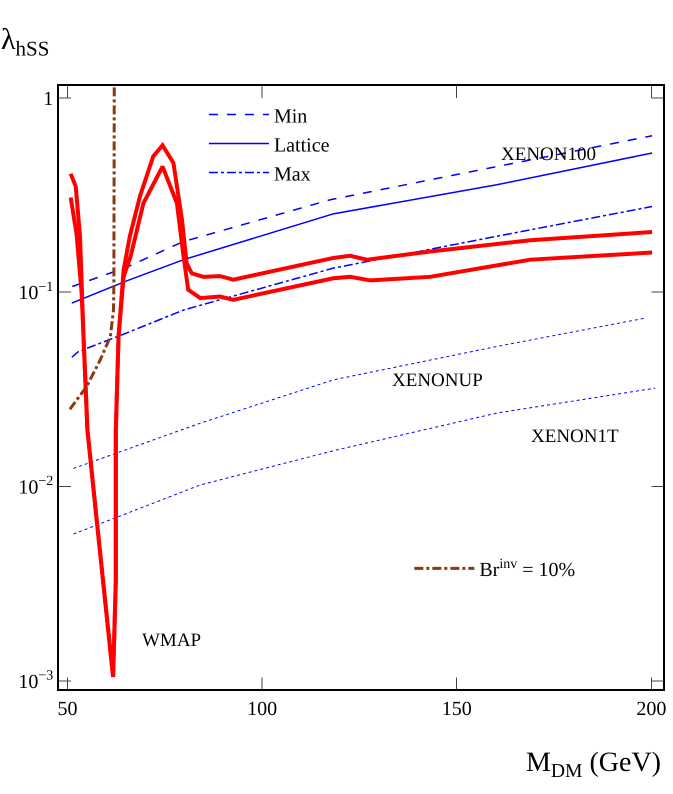 The width and height of the screenshot is (673, 794). What do you see at coordinates (548, 154) in the screenshot?
I see `annotation: XENON100` at bounding box center [548, 154].